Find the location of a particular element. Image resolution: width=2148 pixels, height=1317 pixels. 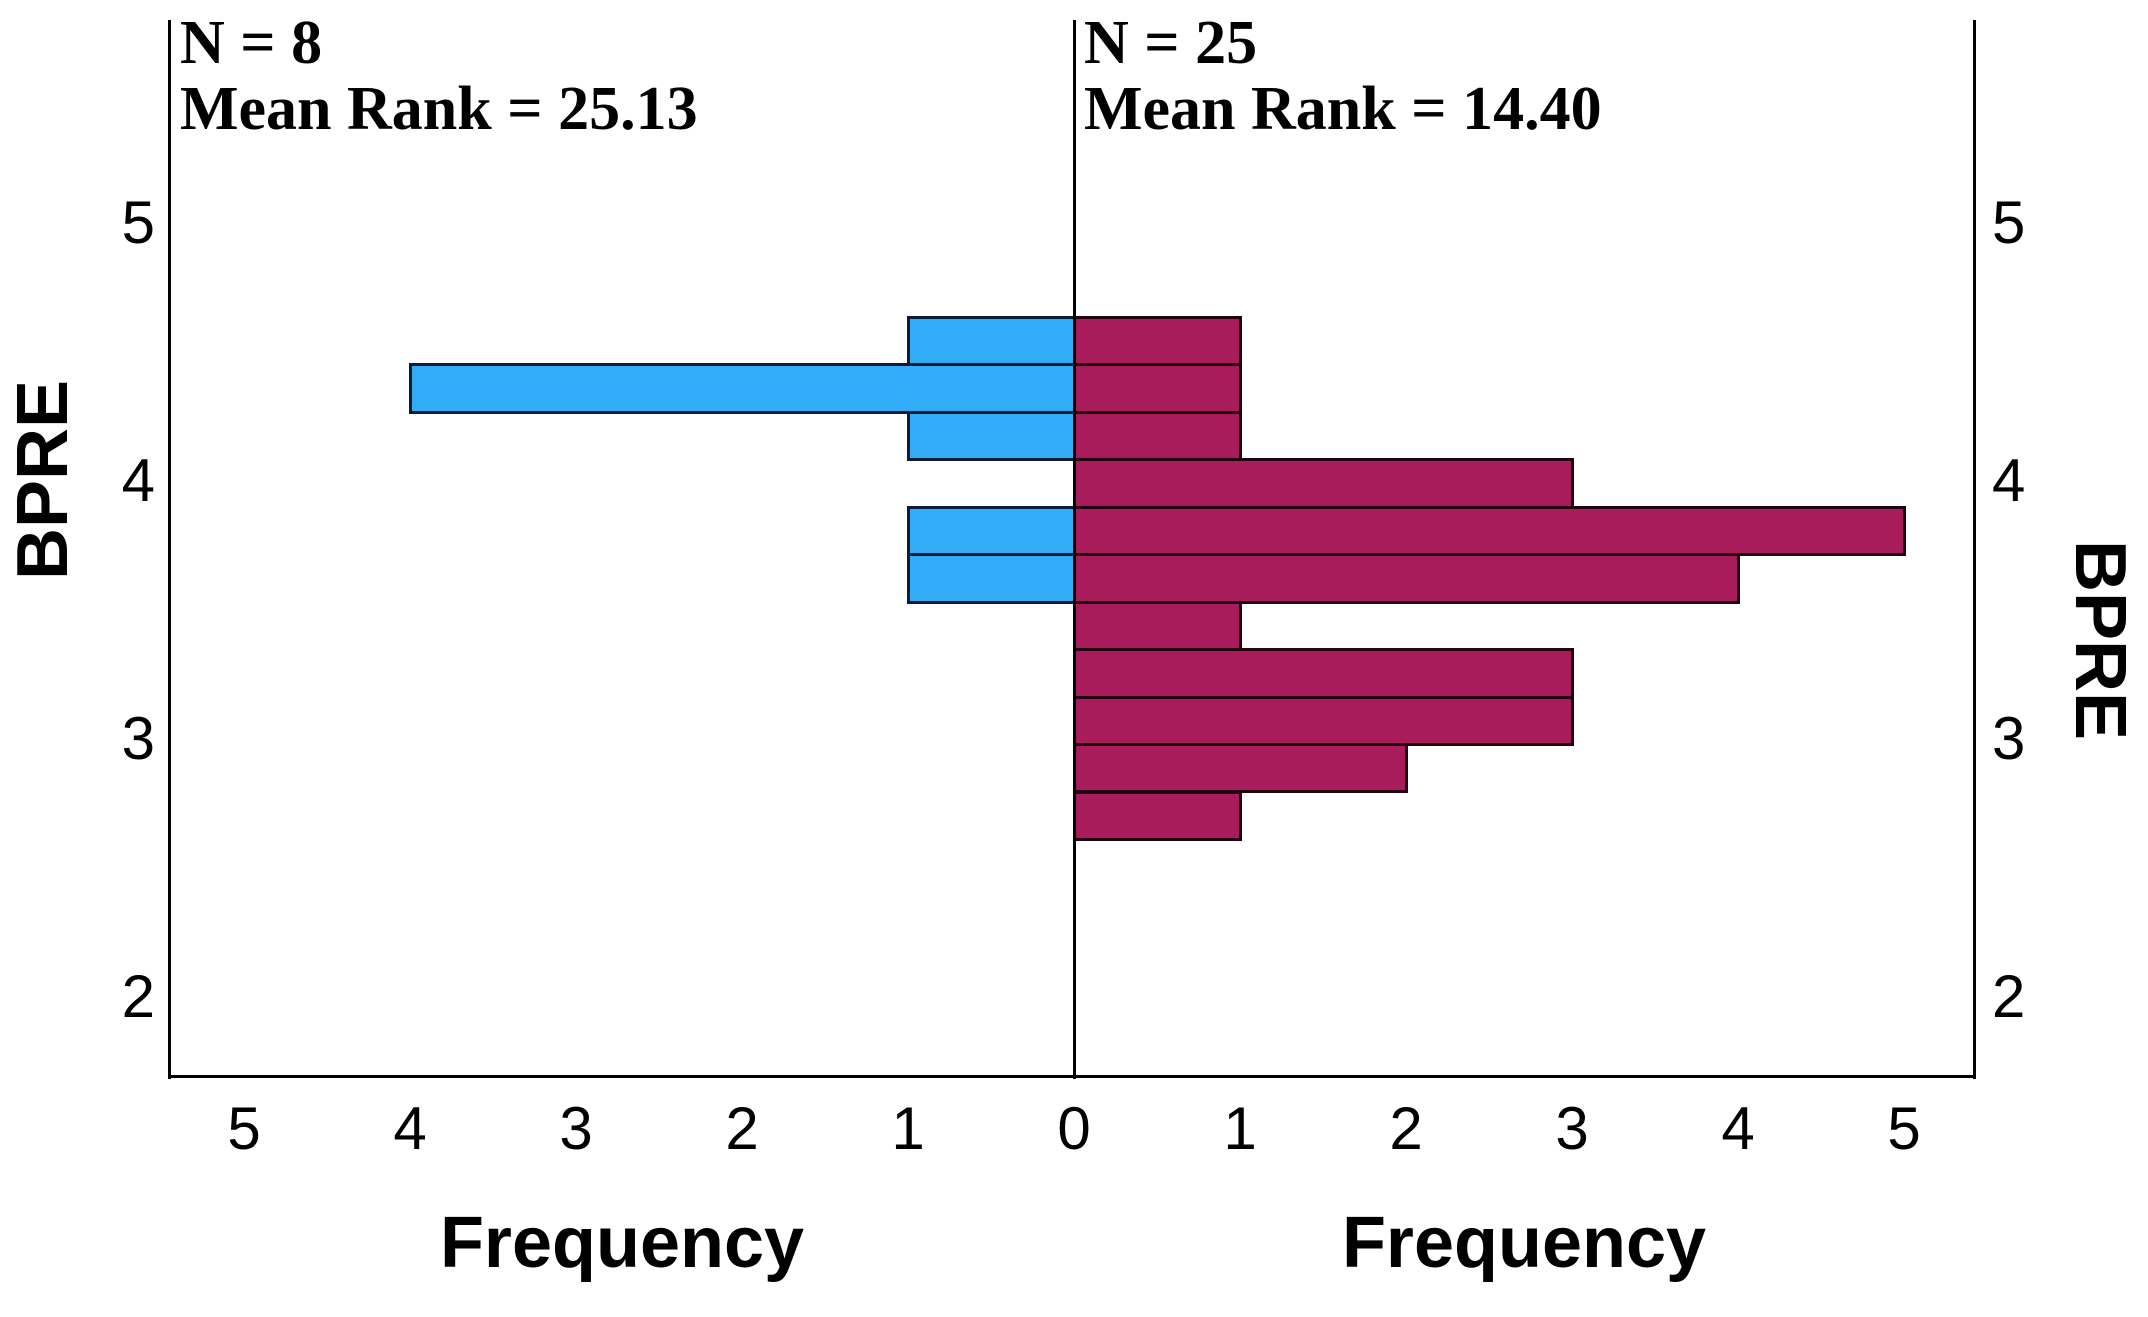

x-tick-label-right-5: 5 is located at coordinates (1904, 1128).